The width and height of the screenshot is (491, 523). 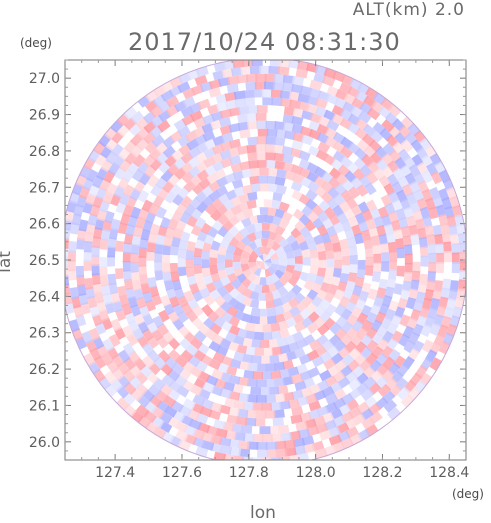 I want to click on y-tick-label: 26.4, so click(x=44, y=297).